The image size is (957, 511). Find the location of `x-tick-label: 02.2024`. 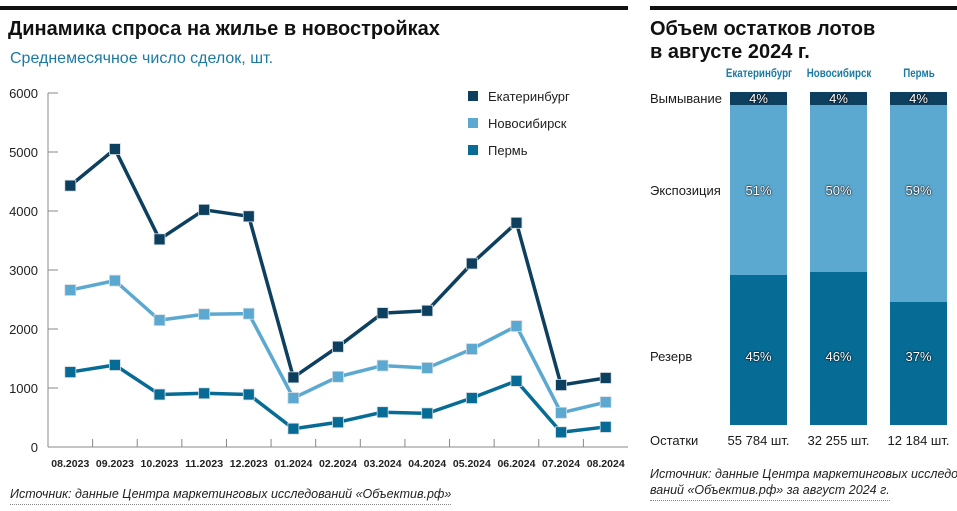

x-tick-label: 02.2024 is located at coordinates (338, 464).